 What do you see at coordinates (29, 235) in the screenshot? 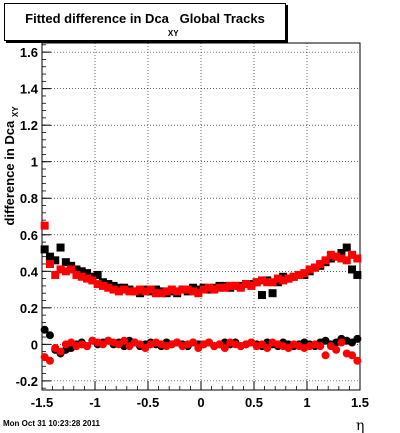
I see `y-tick-label: 0.6` at bounding box center [29, 235].